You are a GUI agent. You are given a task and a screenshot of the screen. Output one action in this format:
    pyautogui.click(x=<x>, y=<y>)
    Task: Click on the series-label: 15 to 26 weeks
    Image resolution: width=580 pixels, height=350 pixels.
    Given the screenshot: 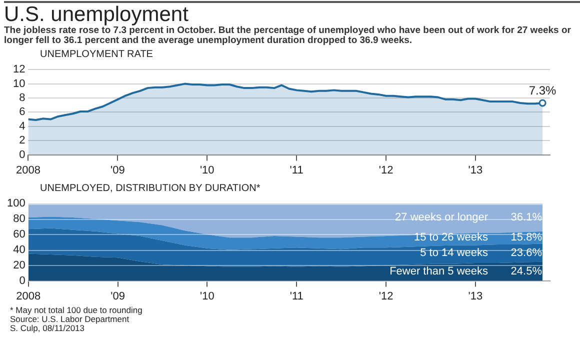 What is the action you would take?
    pyautogui.click(x=451, y=238)
    